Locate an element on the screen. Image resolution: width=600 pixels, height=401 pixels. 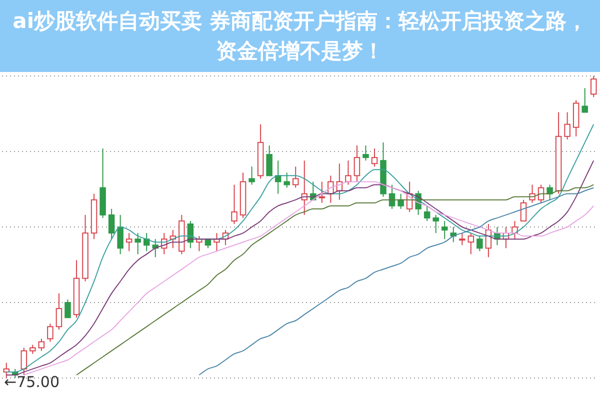
annotation: ←75.00 is located at coordinates (32, 382).